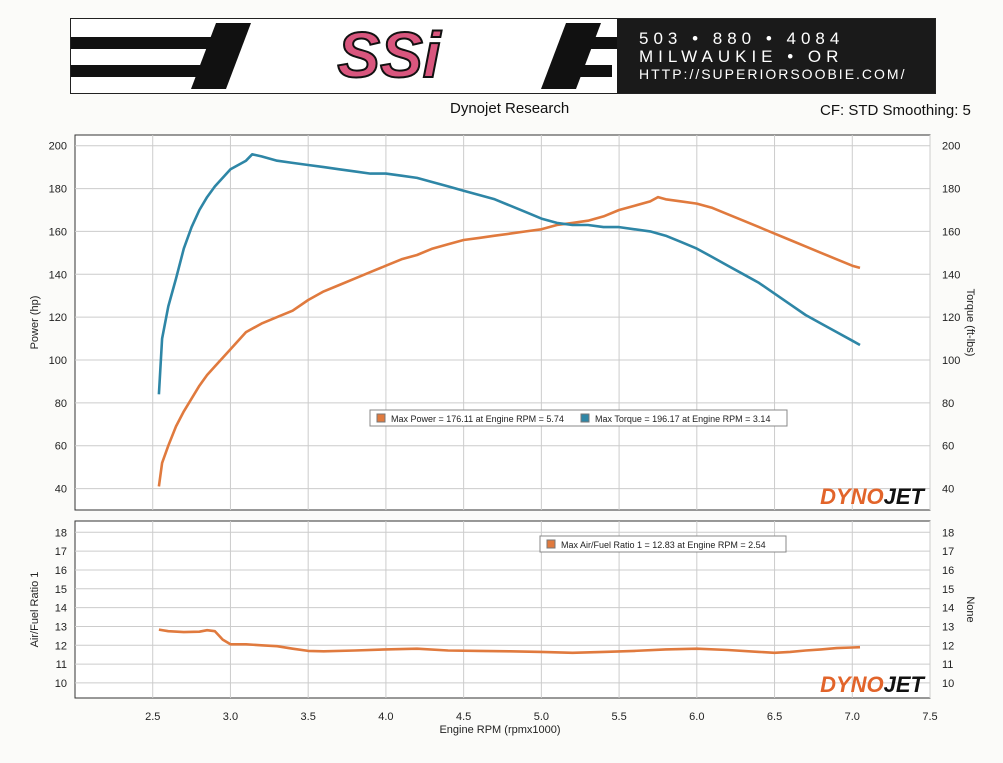  I want to click on y2-tick-label: 13, so click(948, 627).